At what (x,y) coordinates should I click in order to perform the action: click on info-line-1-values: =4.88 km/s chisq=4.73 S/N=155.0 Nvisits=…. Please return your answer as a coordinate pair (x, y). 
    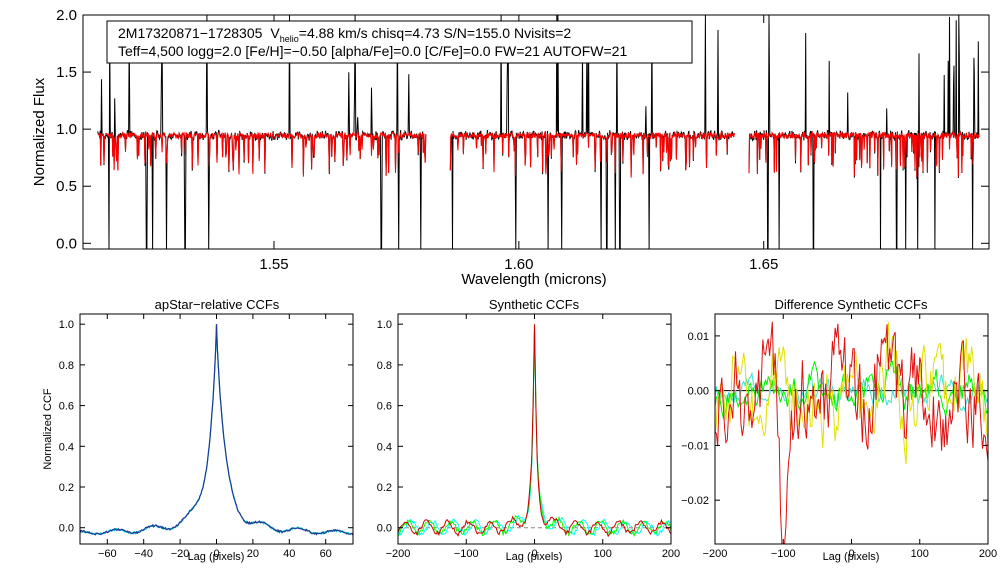
    Looking at the image, I should click on (435, 33).